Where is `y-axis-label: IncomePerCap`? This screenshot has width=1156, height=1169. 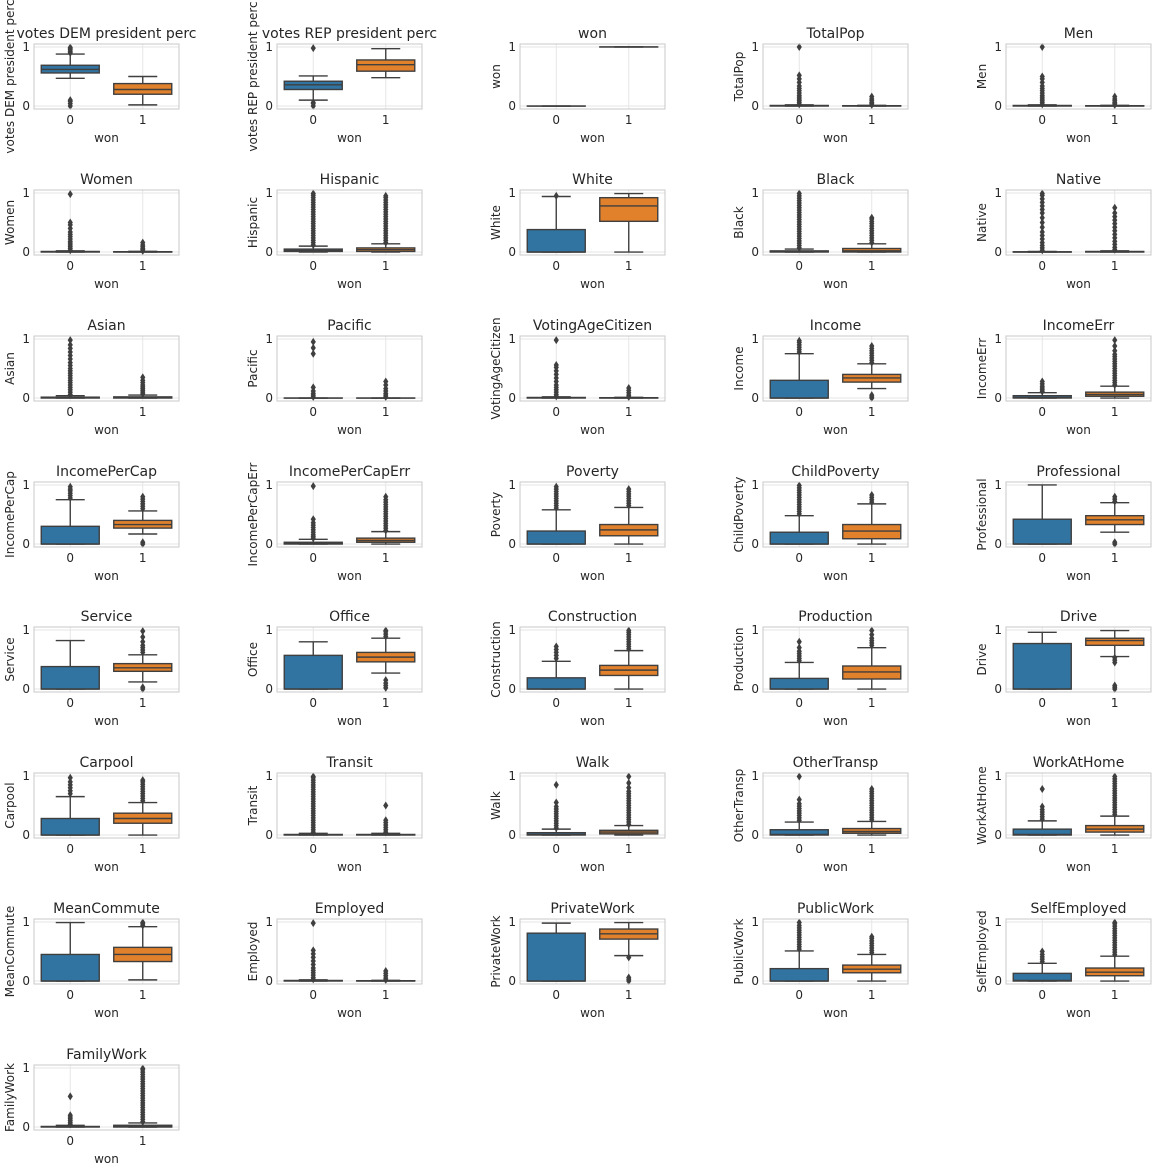 y-axis-label: IncomePerCap is located at coordinates (10, 514).